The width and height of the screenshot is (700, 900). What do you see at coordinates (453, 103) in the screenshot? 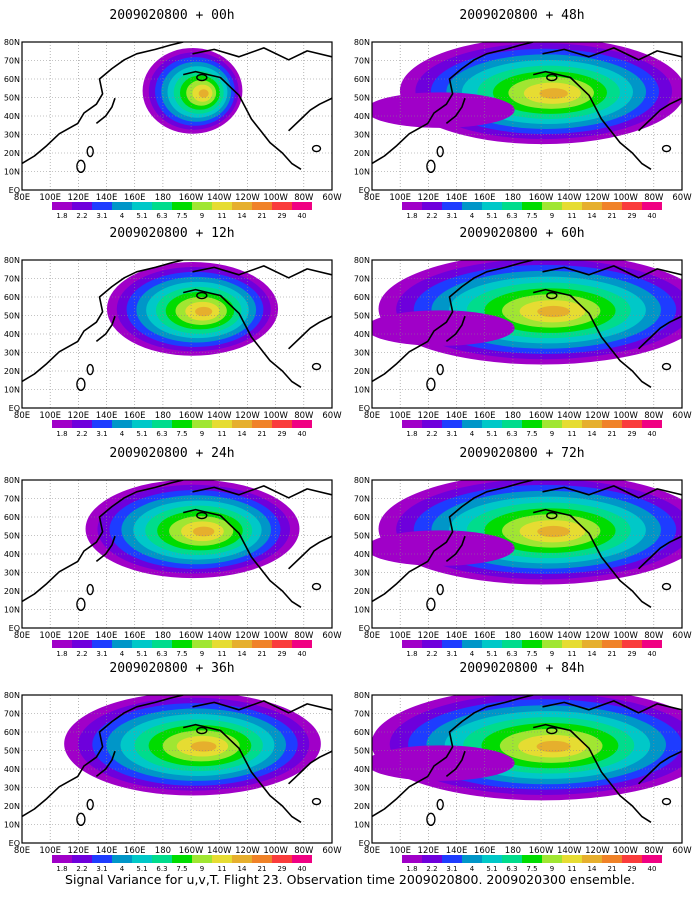
I see `coastline-asia` at bounding box center [453, 103].